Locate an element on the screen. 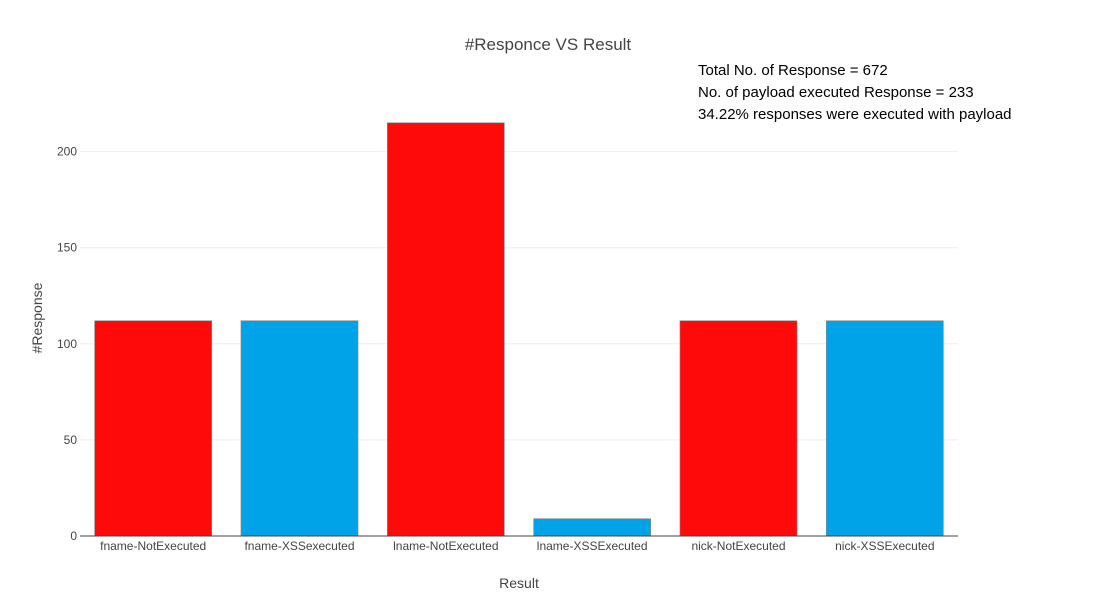 The width and height of the screenshot is (1096, 615). y-tick-label: 50 is located at coordinates (71, 440).